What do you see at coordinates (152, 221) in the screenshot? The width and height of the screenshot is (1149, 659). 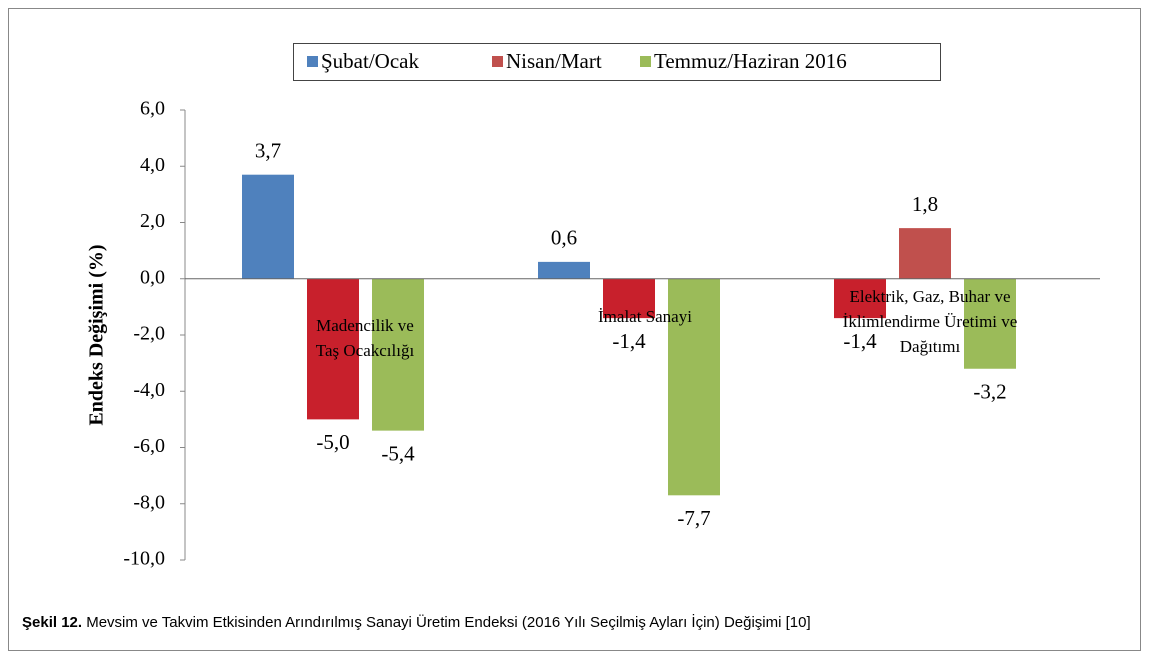 I see `y-tick-label: 2,0` at bounding box center [152, 221].